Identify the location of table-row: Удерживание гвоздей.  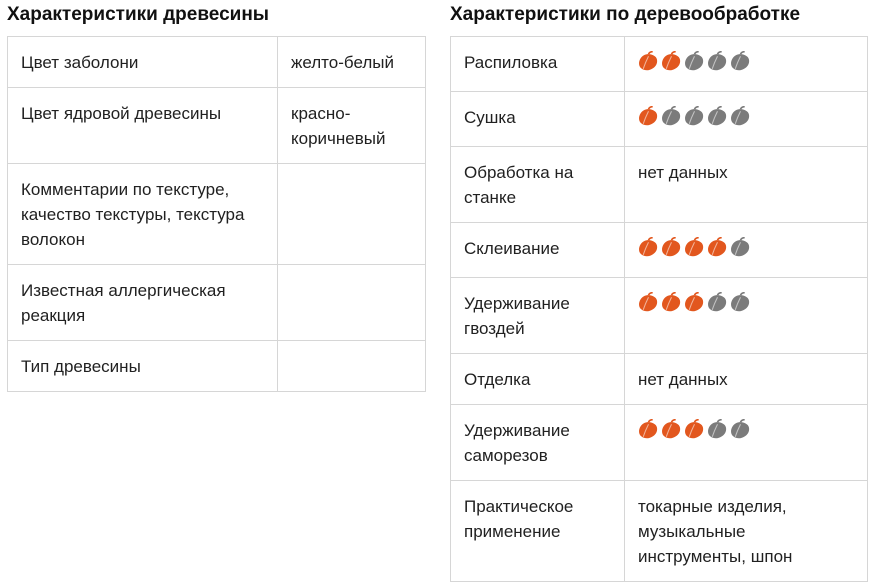
(659, 315).